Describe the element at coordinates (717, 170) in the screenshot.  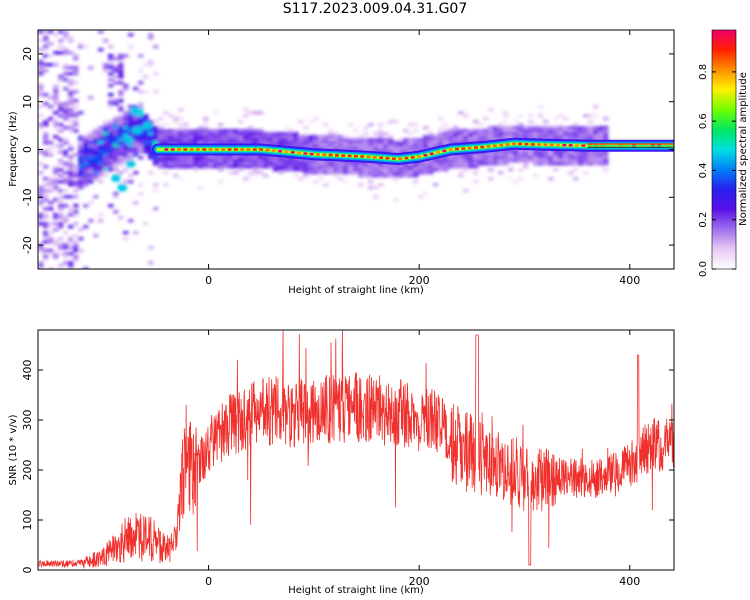
I see `colorbar-ticks: 0.00.20.40.60.8` at that location.